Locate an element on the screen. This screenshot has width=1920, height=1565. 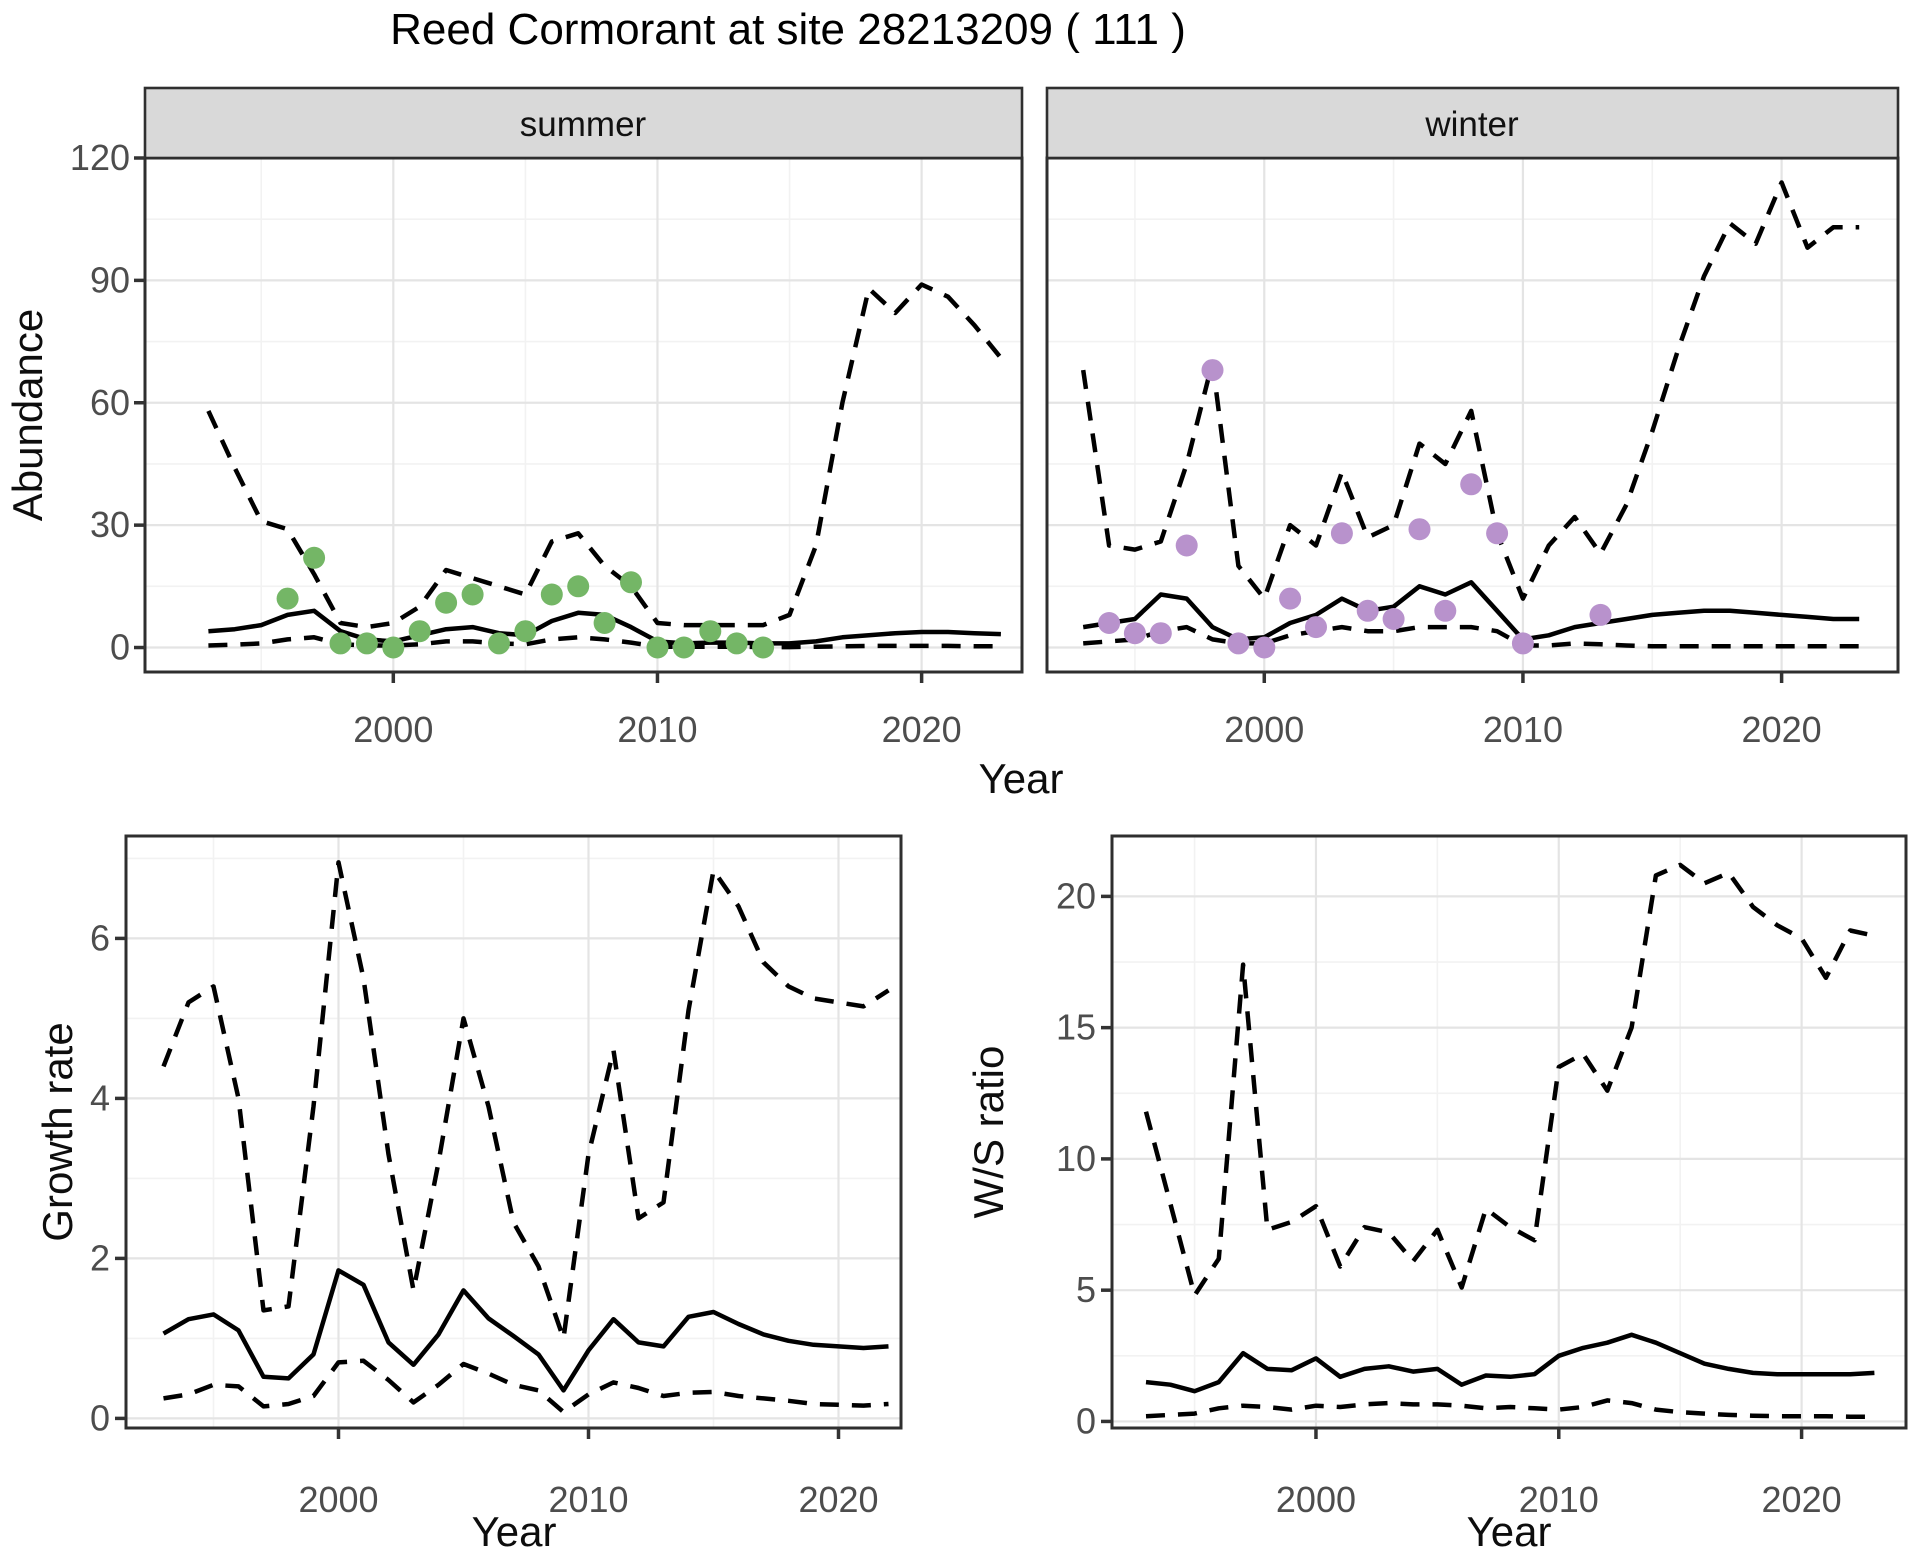
figure-title: Reed Cormorant at site 28213209 ( 111 ) is located at coordinates (788, 29).